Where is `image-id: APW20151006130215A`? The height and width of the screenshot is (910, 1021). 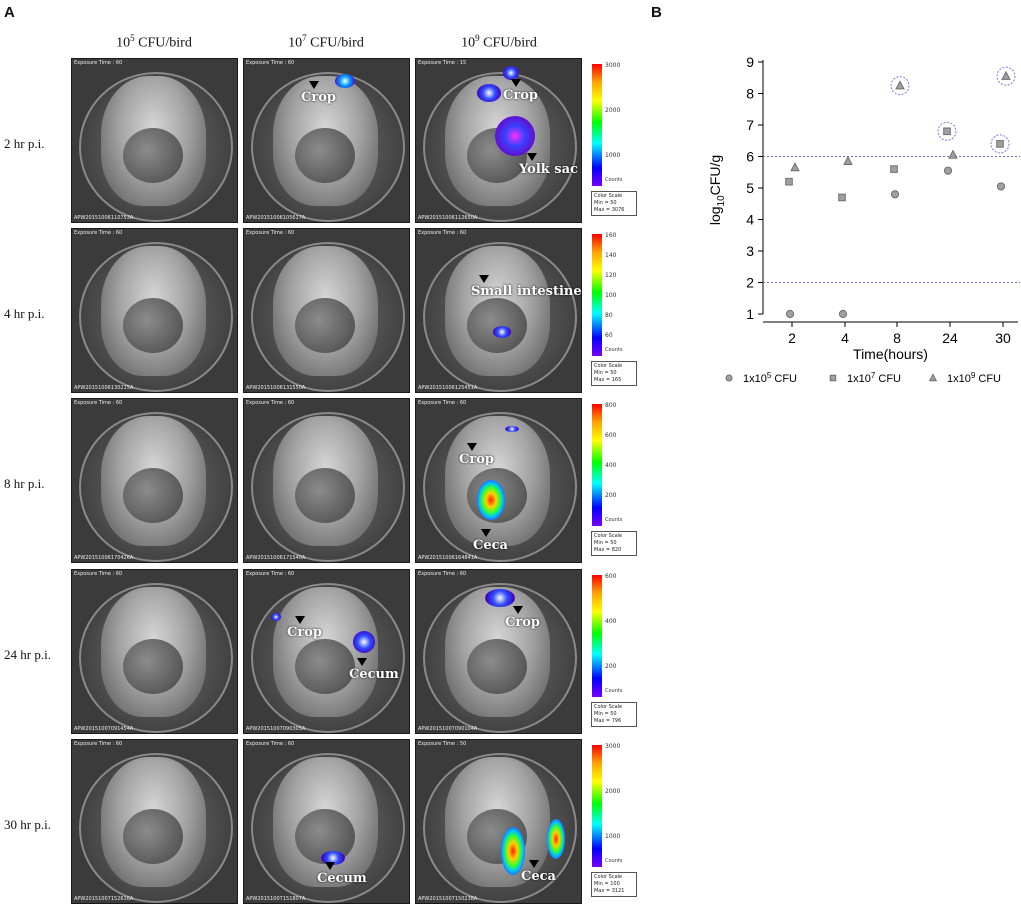
image-id: APW20151006130215A is located at coordinates (104, 388).